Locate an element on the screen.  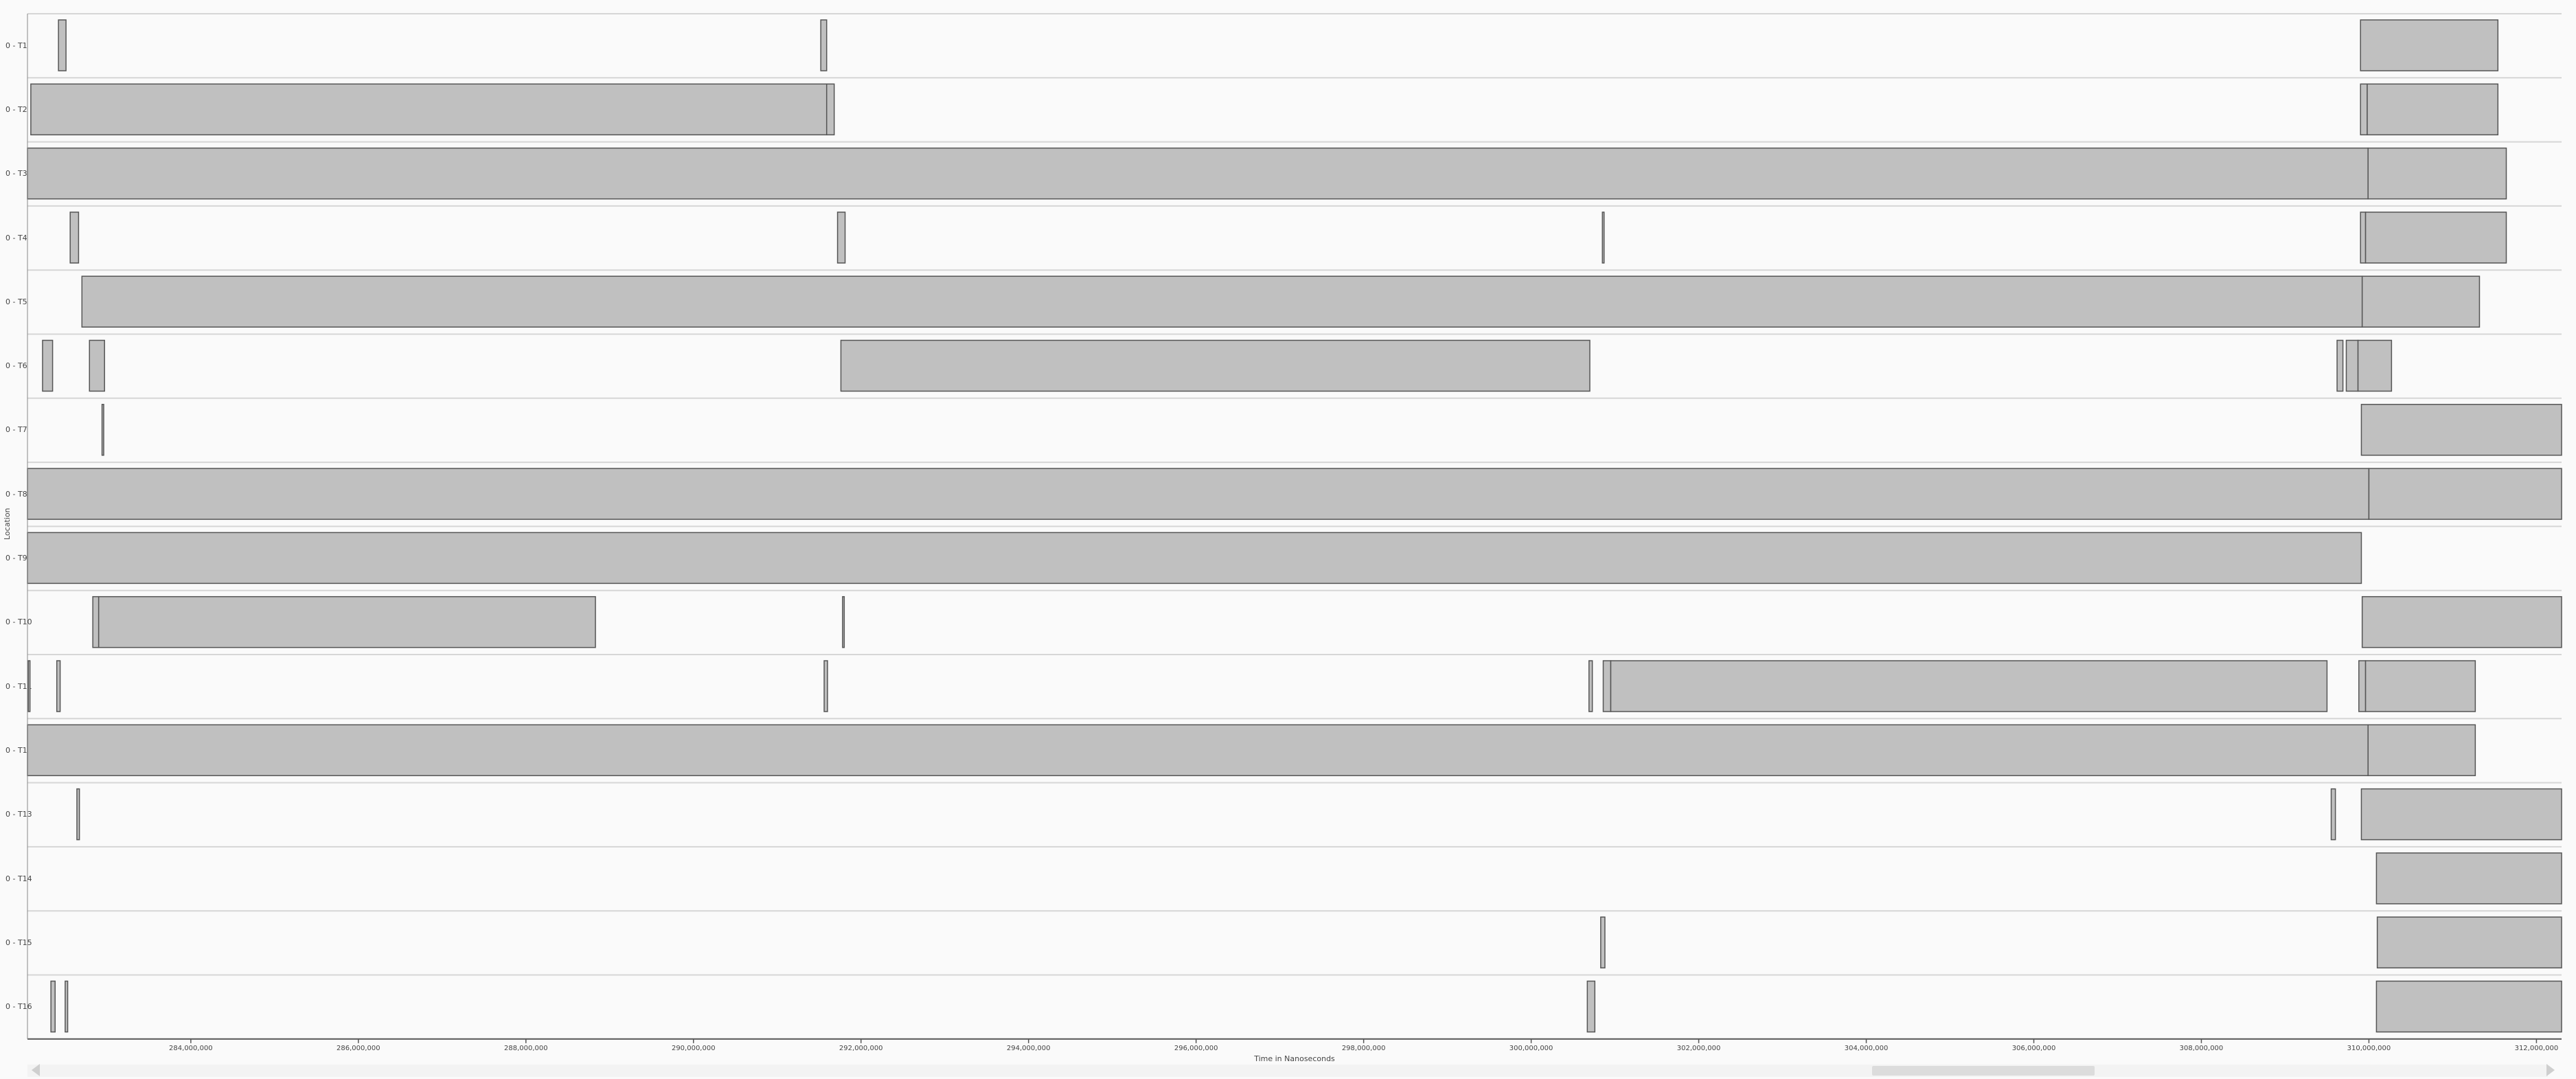
row-label: 0 - T6 is located at coordinates (16, 366).